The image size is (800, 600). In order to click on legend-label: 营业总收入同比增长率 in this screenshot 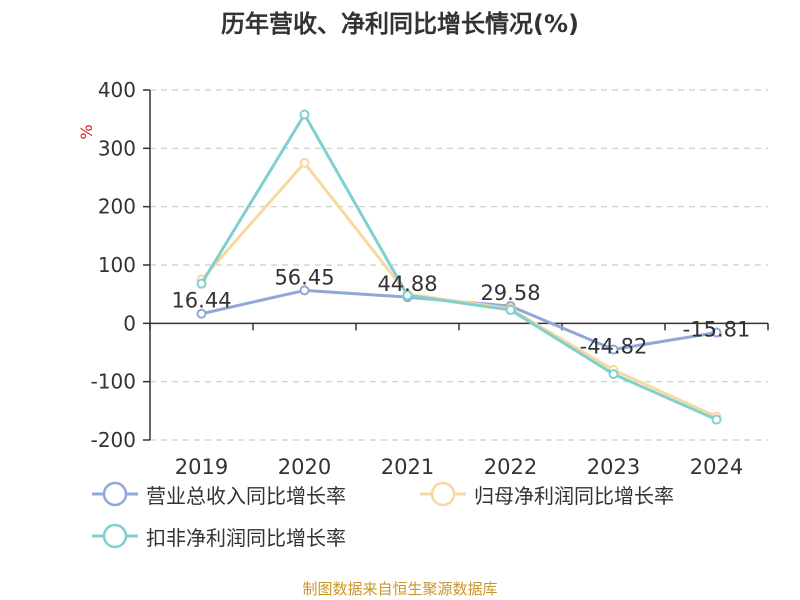, I will do `click(246, 495)`.